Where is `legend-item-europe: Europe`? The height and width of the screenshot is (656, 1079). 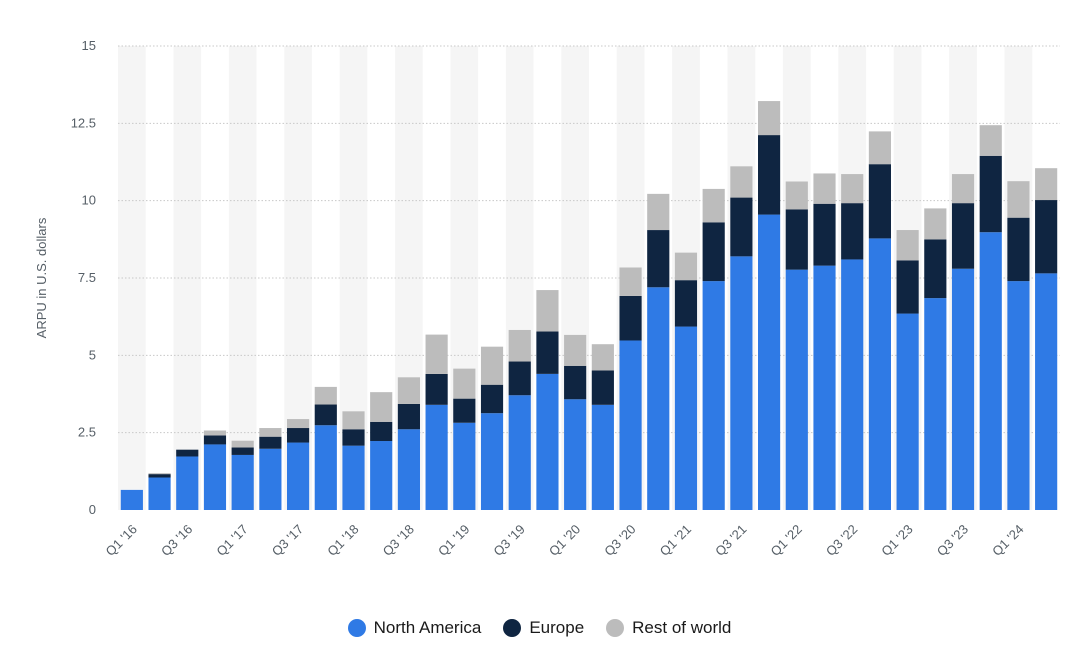 legend-item-europe: Europe is located at coordinates (543, 628).